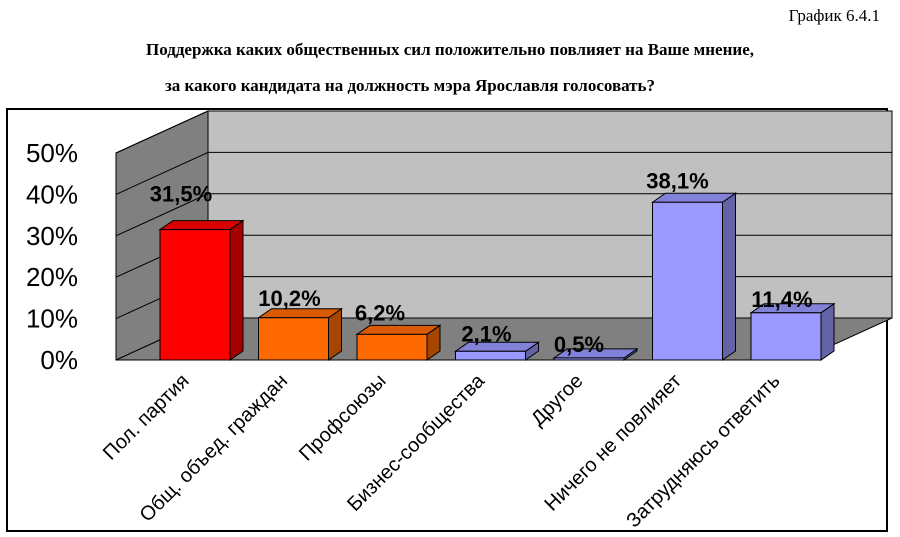 The height and width of the screenshot is (537, 900). I want to click on x-category-label: Другое, so click(557, 400).